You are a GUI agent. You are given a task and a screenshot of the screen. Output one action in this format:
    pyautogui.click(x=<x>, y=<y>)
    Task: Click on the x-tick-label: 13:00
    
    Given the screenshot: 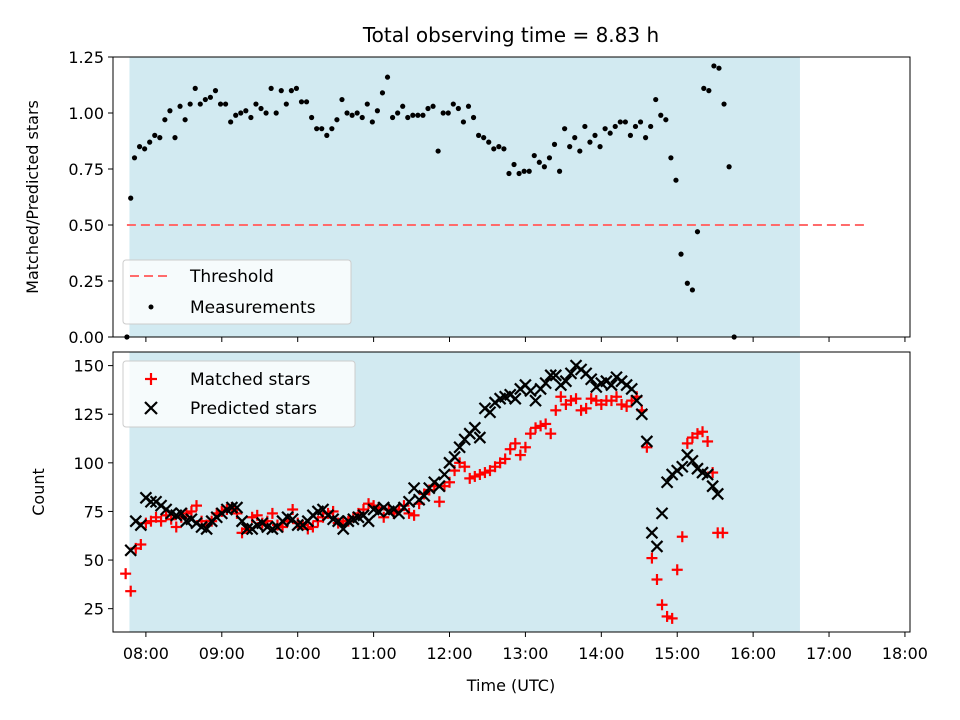 What is the action you would take?
    pyautogui.click(x=525, y=653)
    